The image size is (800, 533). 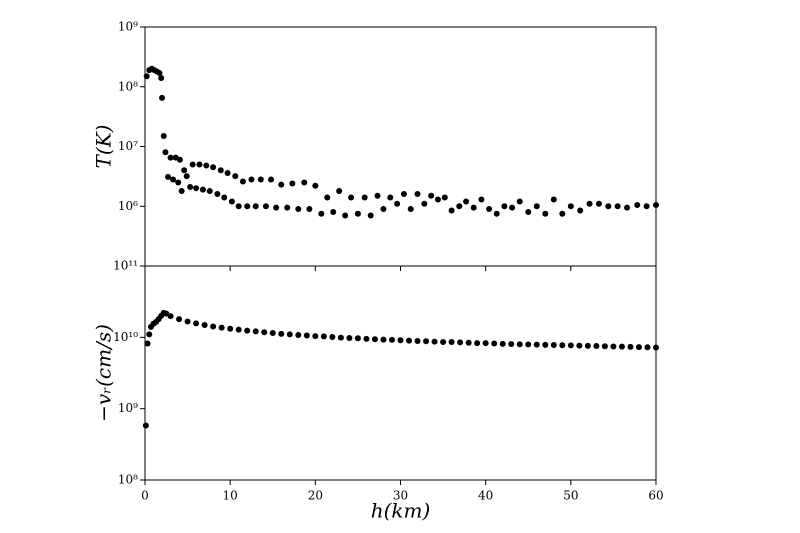 What do you see at coordinates (128, 206) in the screenshot?
I see `y-tick-label: 10⁶` at bounding box center [128, 206].